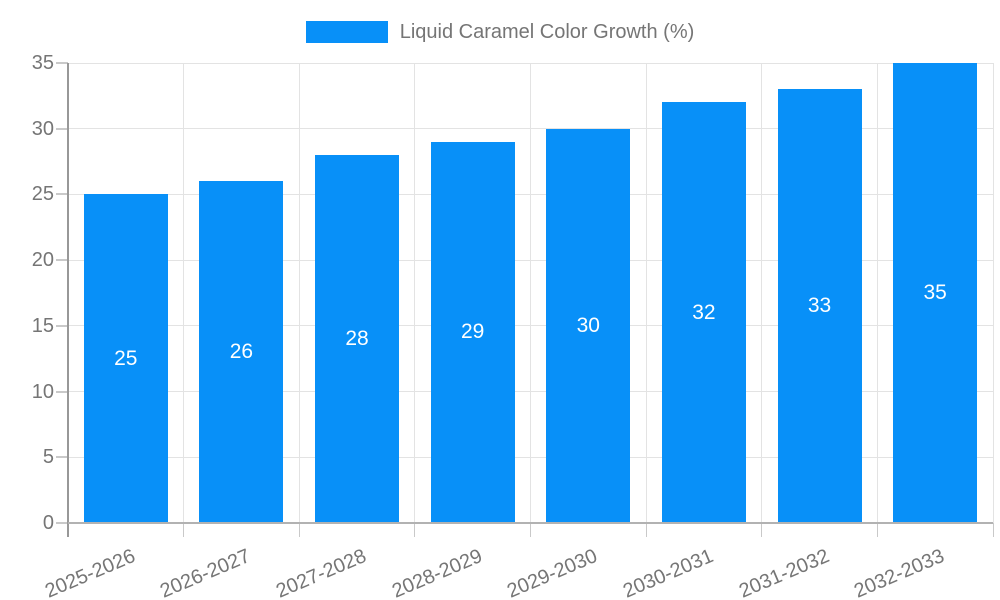  I want to click on bar-value-label: 28, so click(357, 338).